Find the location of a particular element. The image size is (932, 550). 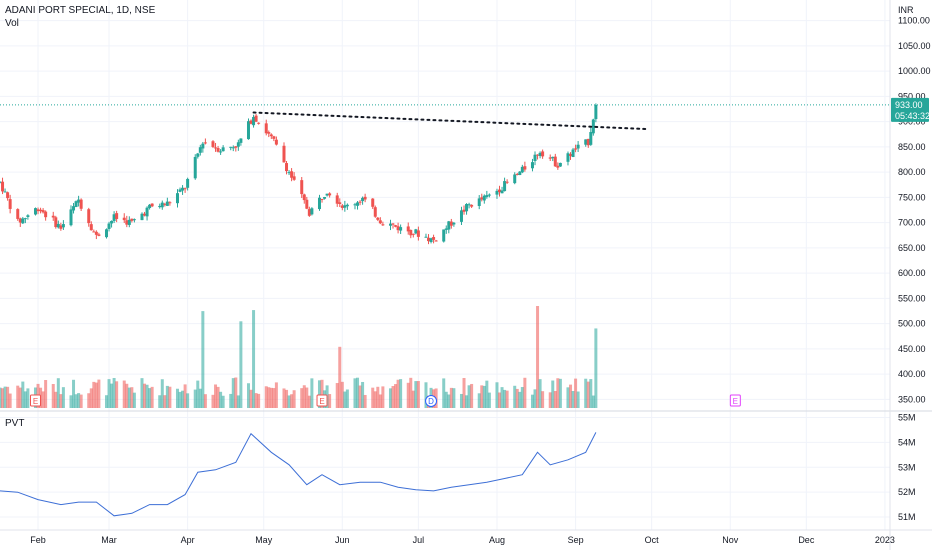

time-tick-label: Nov is located at coordinates (730, 540).